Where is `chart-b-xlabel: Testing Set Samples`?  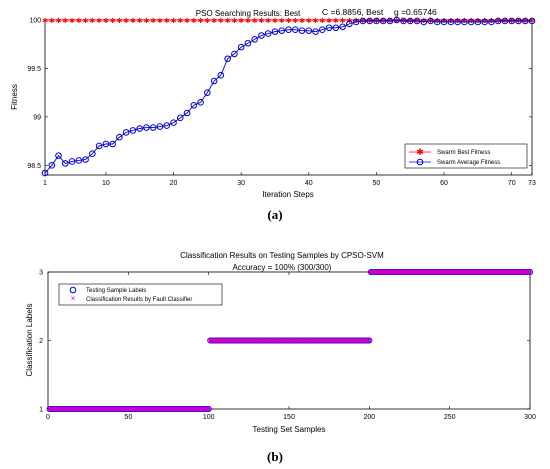 chart-b-xlabel: Testing Set Samples is located at coordinates (289, 429).